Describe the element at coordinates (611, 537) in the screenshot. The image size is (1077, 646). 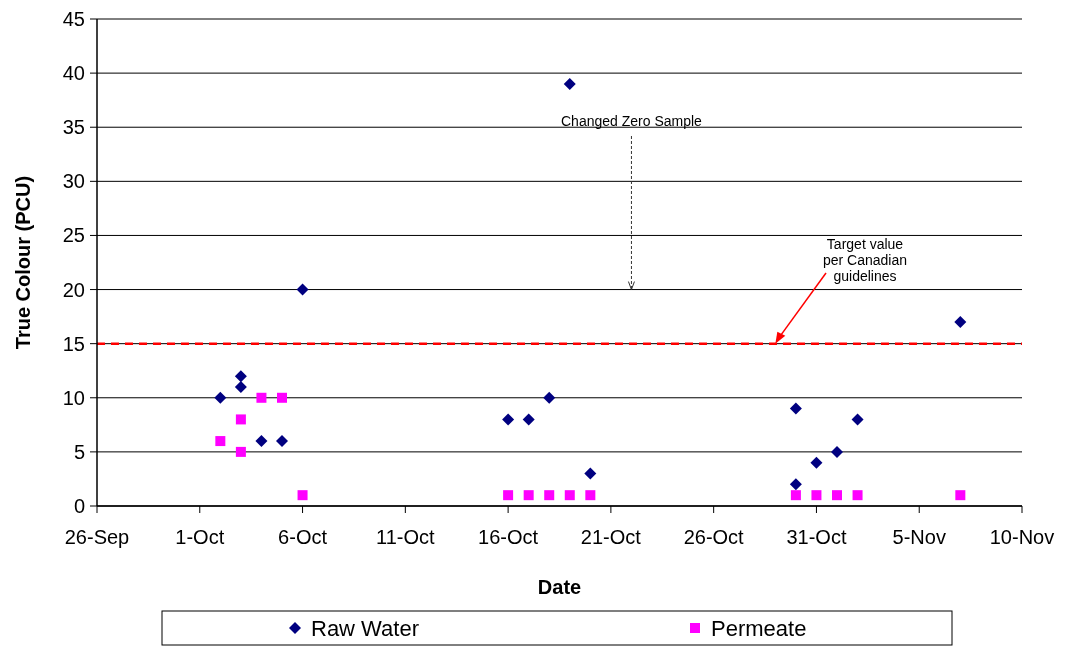
I see `x-tick-label: 21-Oct` at that location.